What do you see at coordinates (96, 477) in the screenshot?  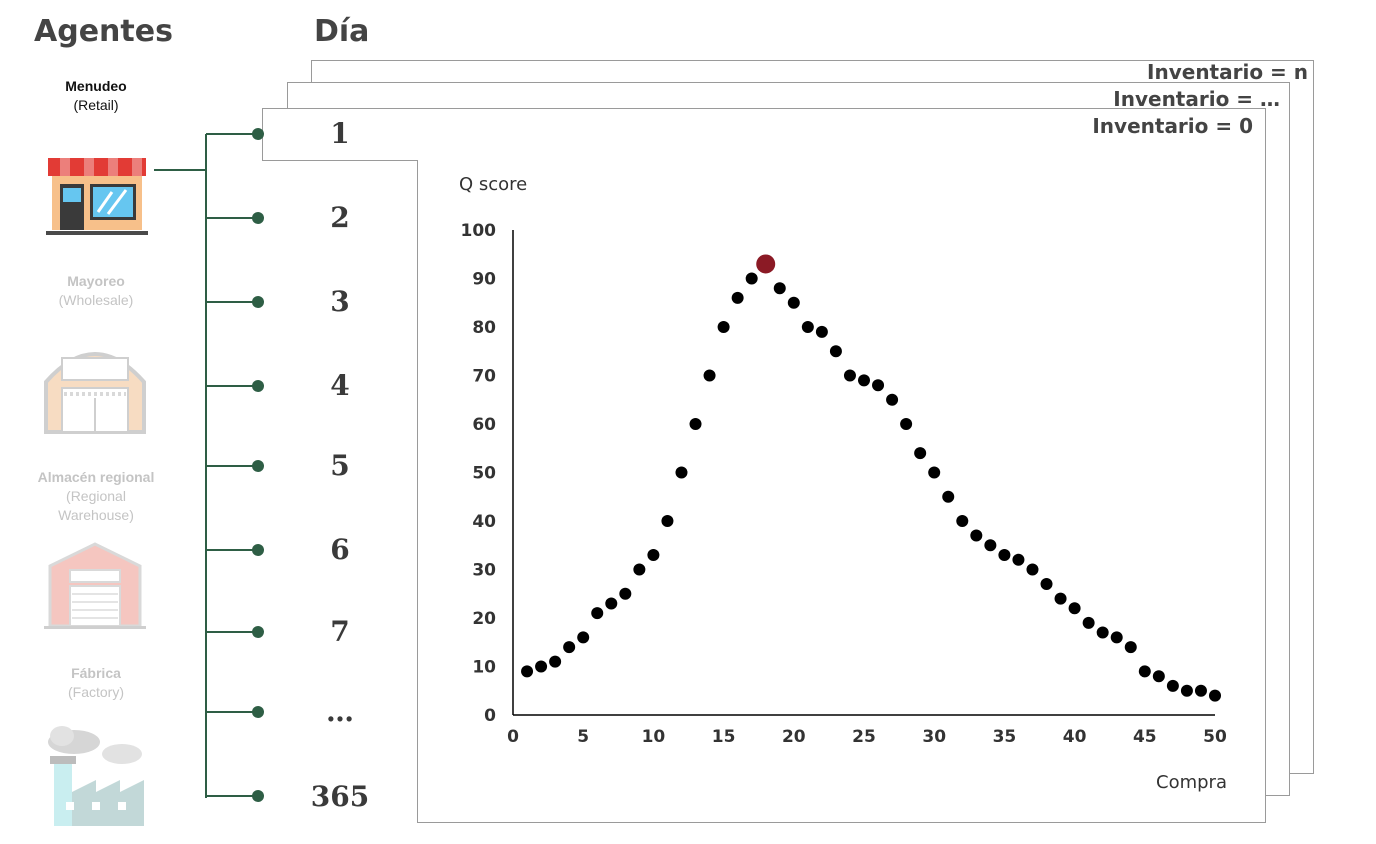 I see `agent-regional-name: Almacén regional` at bounding box center [96, 477].